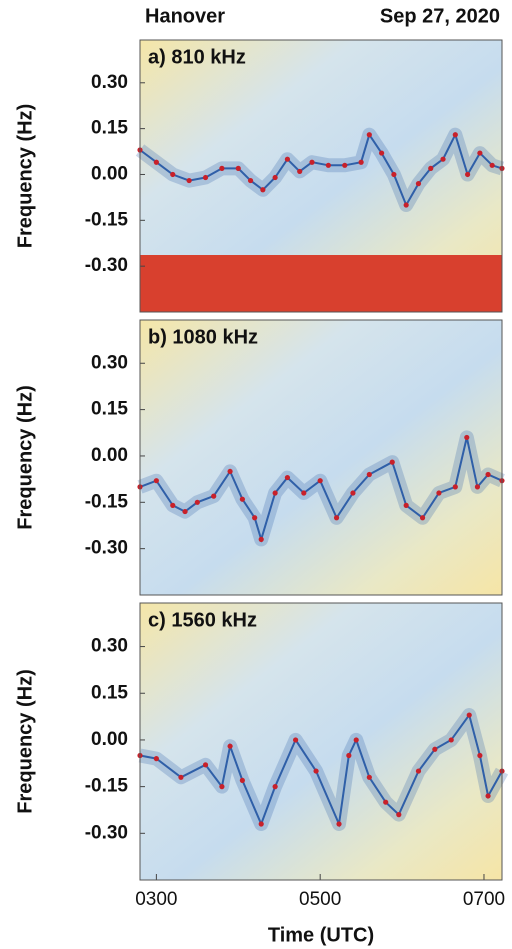 This screenshot has height=949, width=512. Describe the element at coordinates (202, 620) in the screenshot. I see `panel-label: c) 1560 kHz` at that location.